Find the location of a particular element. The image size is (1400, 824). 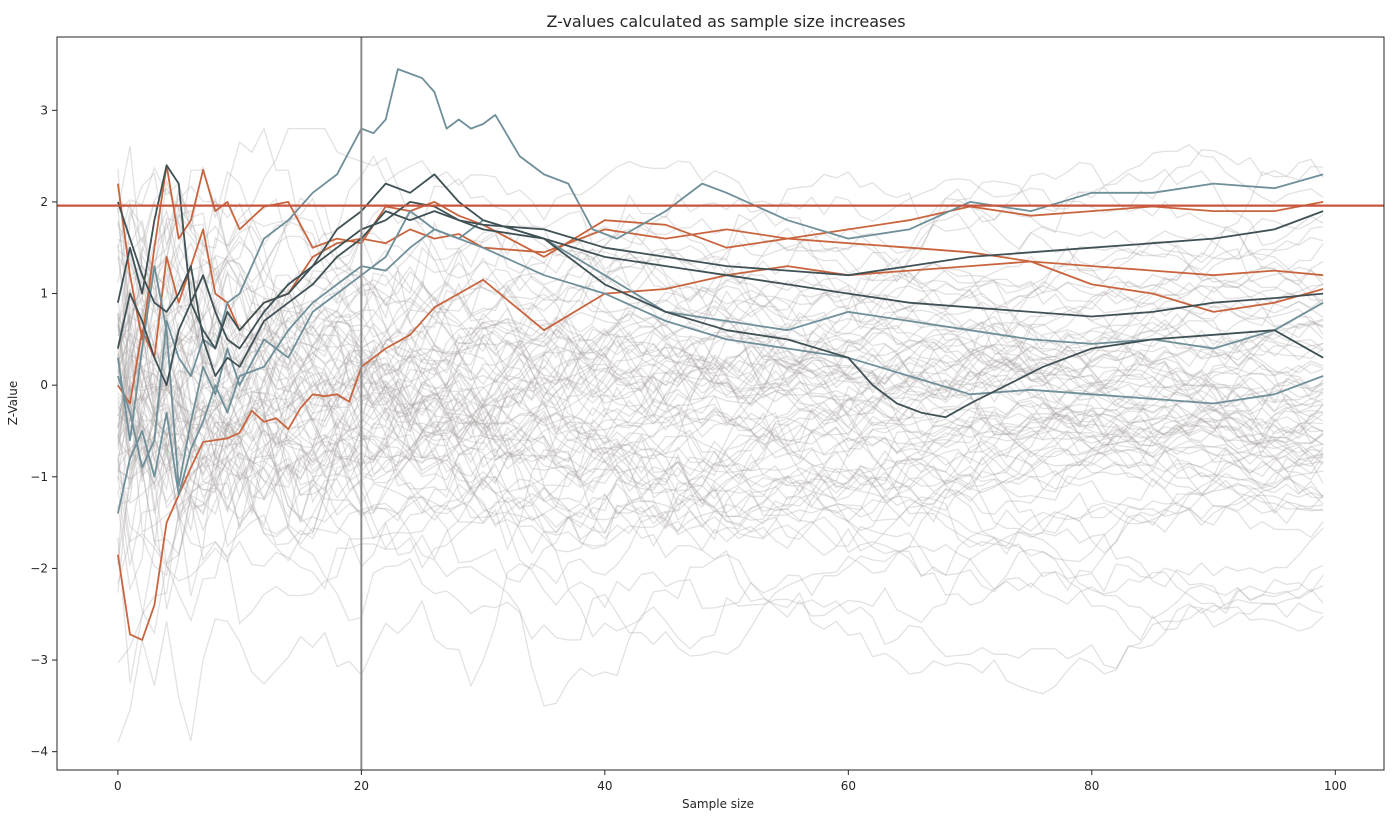

x-tick-label: 80 is located at coordinates (1091, 786).